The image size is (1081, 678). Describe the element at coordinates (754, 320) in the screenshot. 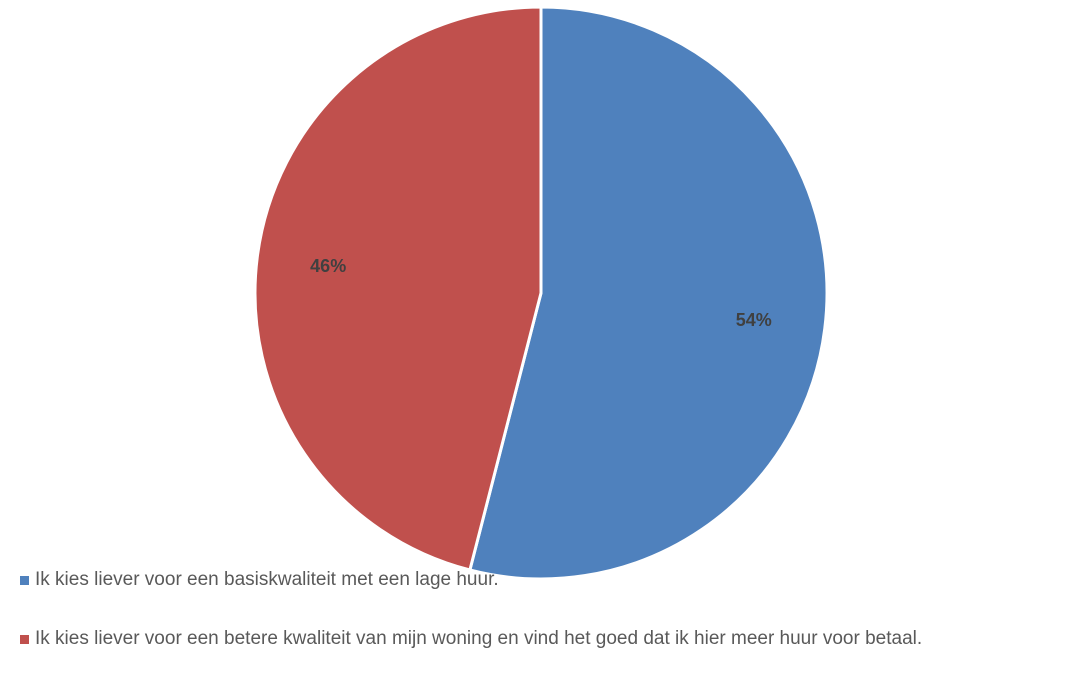

I see `data-label-basiskwaliteit: 54%` at that location.